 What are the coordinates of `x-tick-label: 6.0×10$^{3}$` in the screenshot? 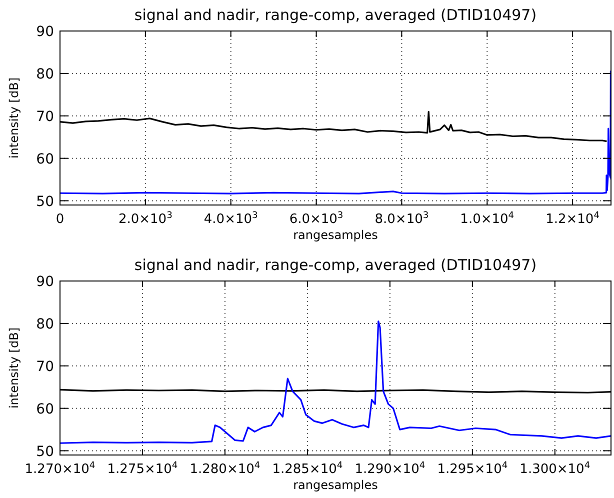 It's located at (316, 219).